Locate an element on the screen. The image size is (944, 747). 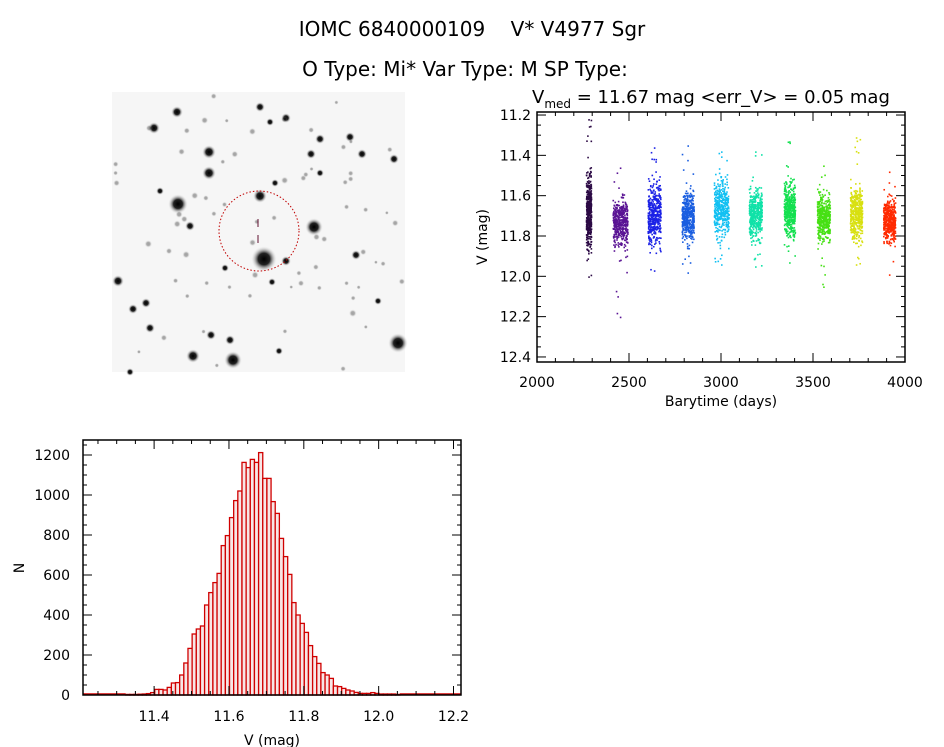
star is located at coordinates (193, 356).